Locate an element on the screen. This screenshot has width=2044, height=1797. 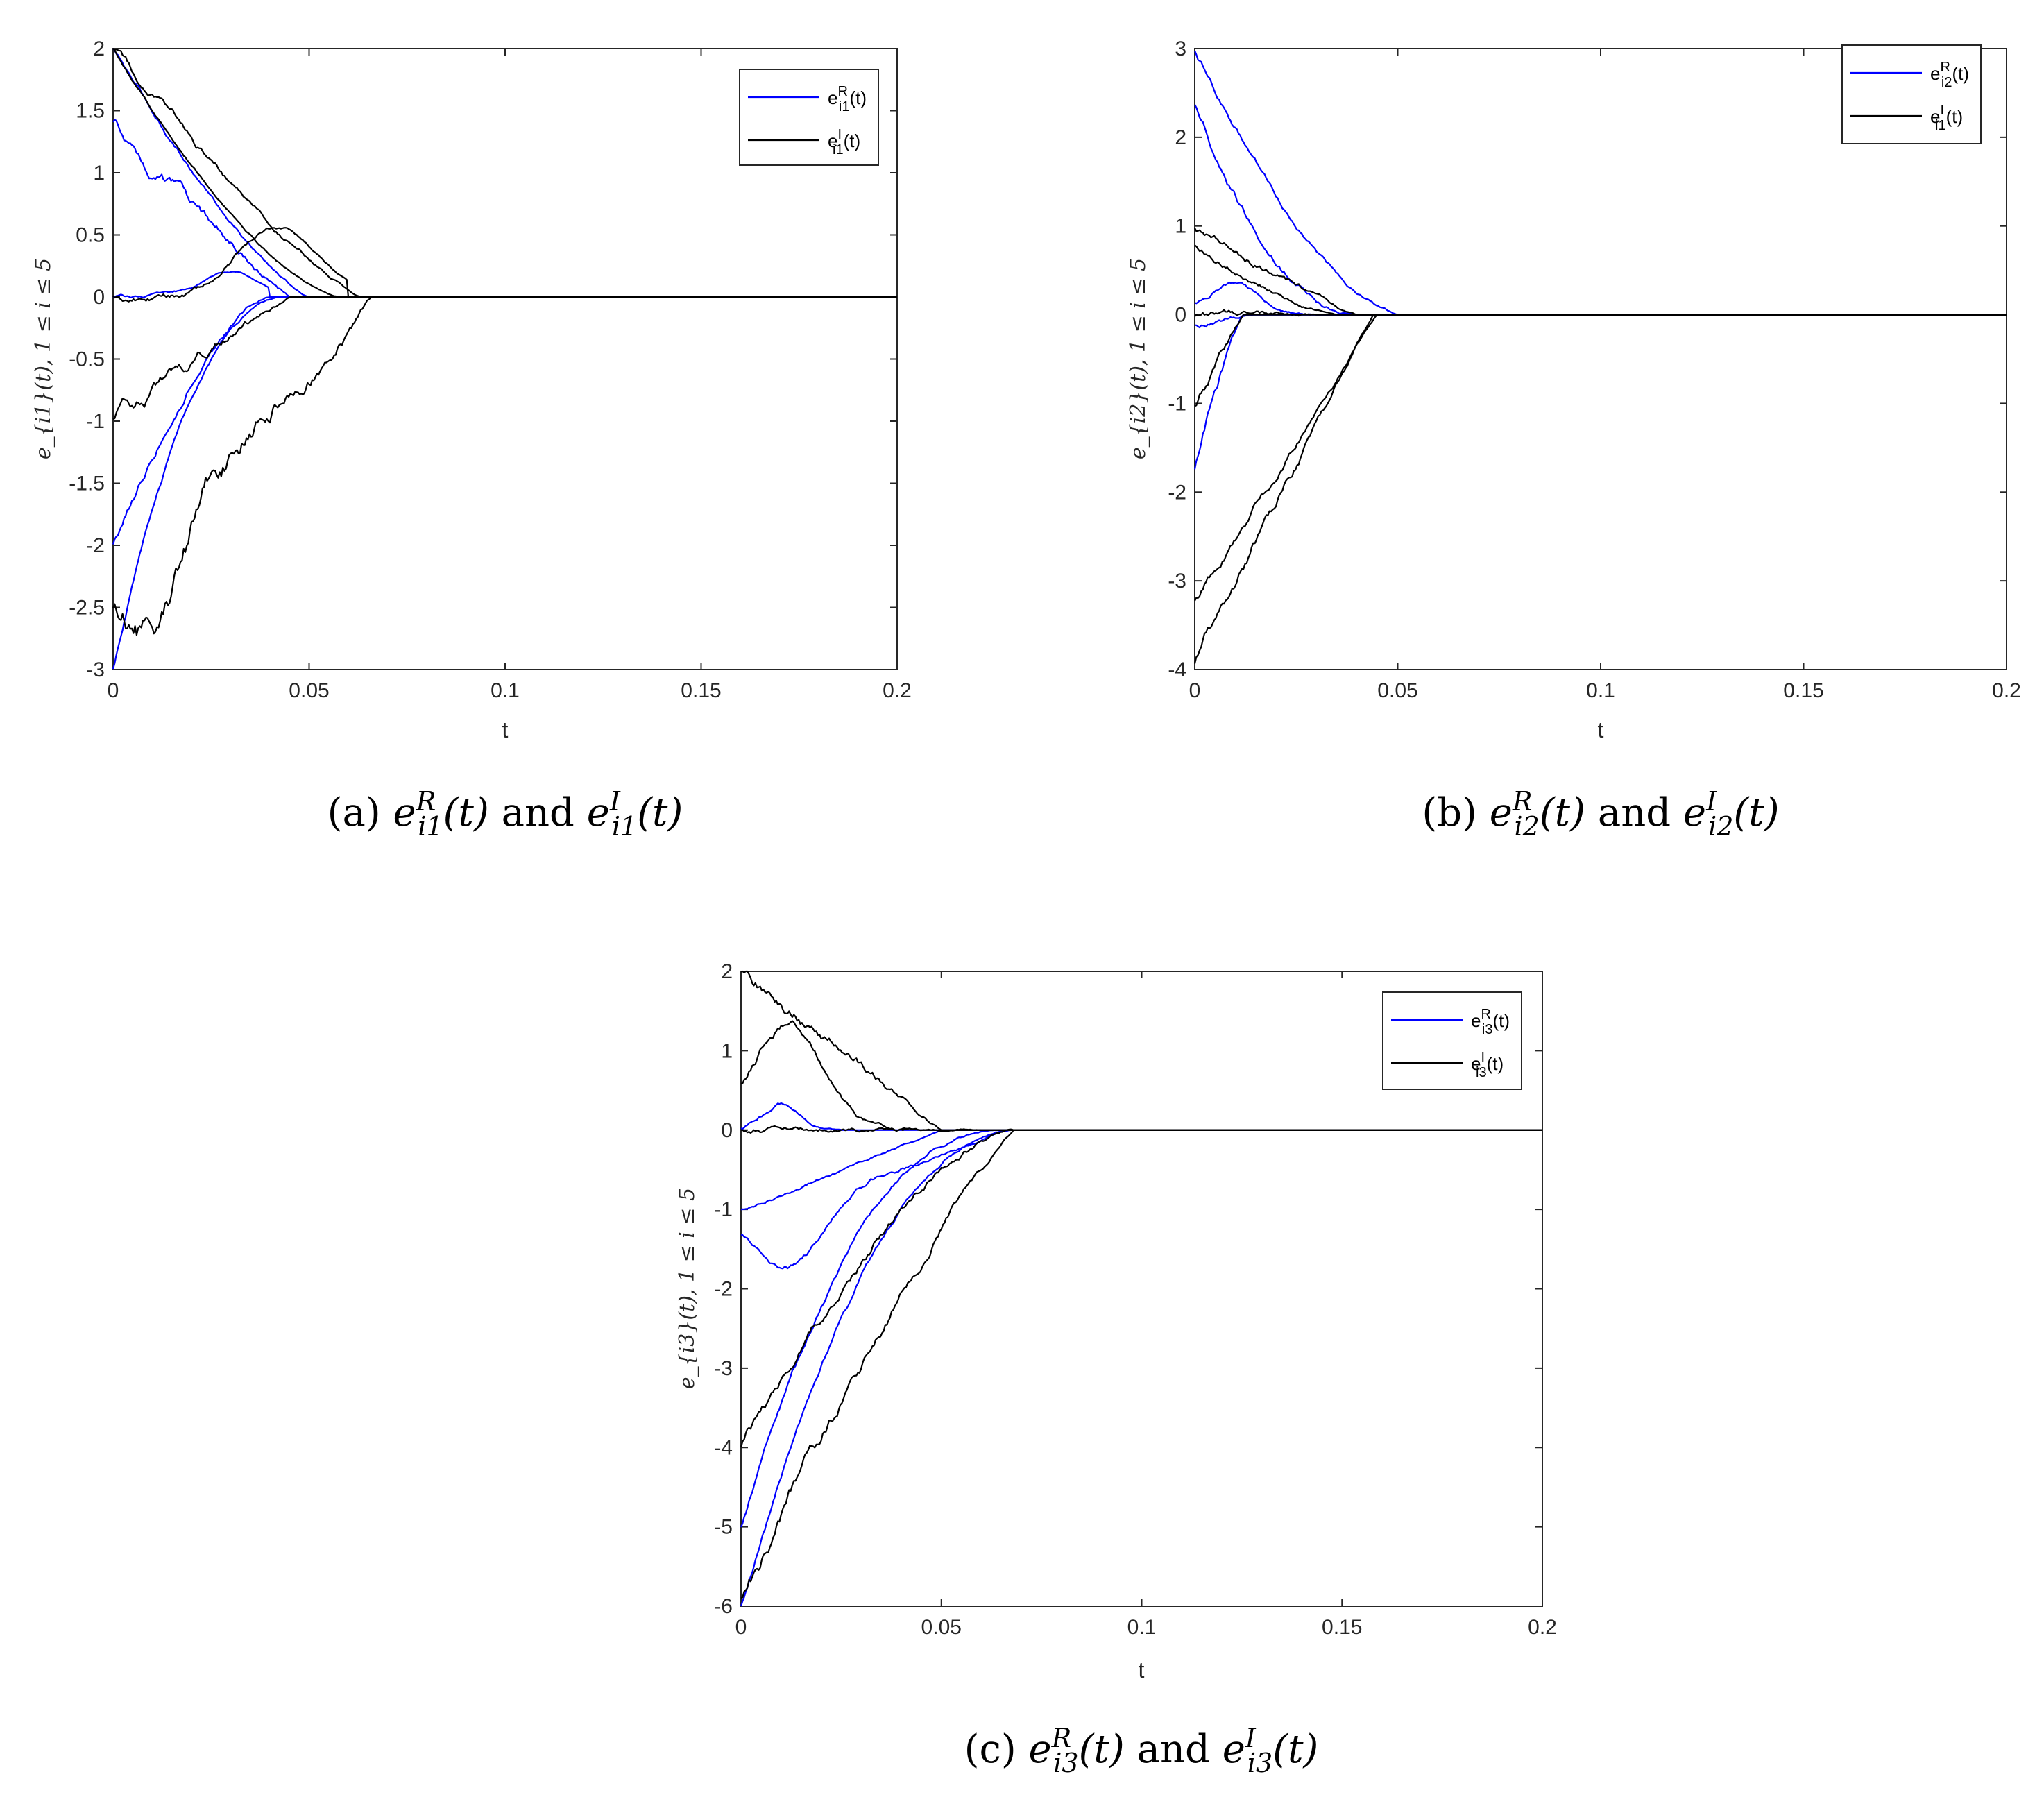
caption-a: (a) eR i1(t) and eI i1(t) is located at coordinates (505, 814).